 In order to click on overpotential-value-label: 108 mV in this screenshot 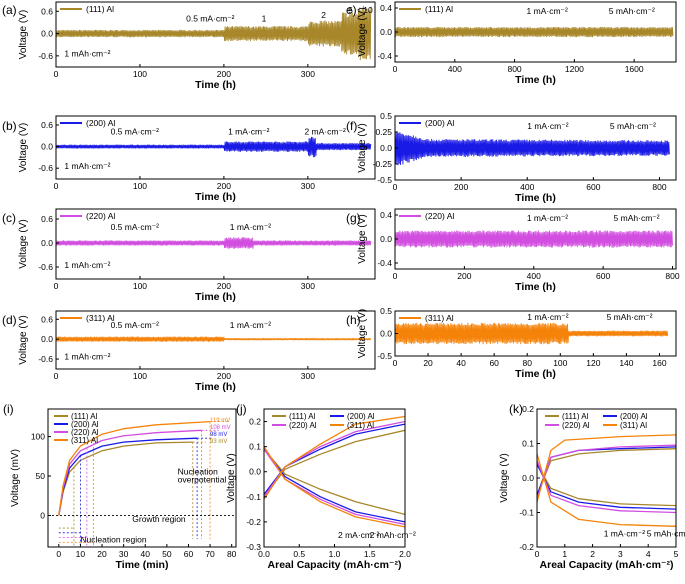, I will do `click(220, 428)`.